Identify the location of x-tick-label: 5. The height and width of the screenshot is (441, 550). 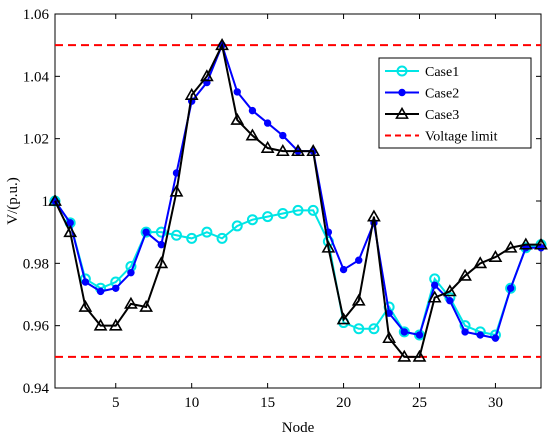
(116, 403).